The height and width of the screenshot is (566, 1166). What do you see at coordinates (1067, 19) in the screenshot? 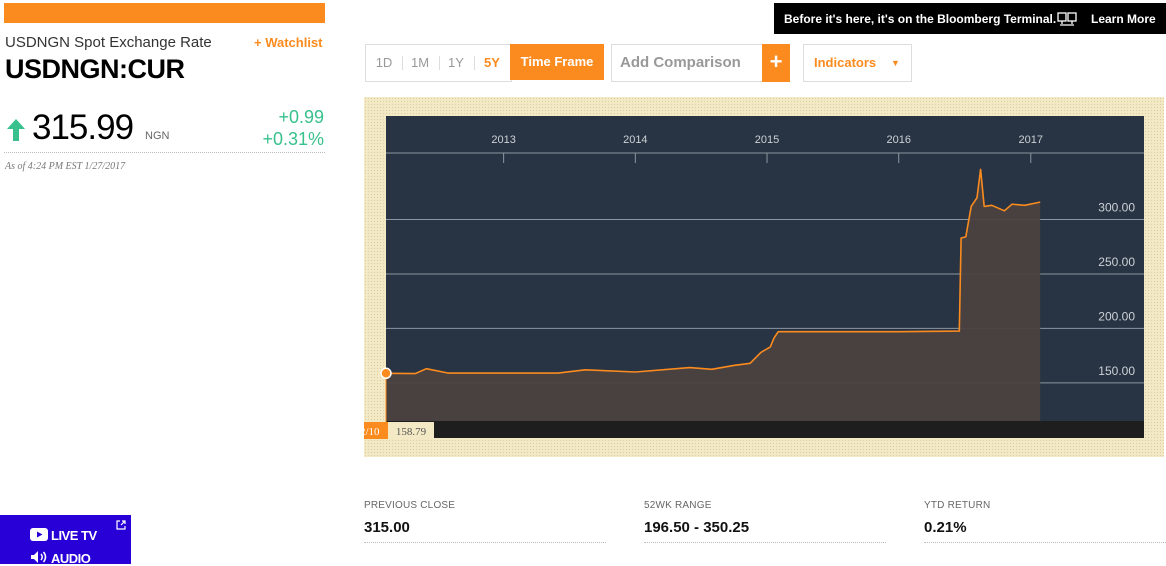
I see `monitor-icon` at bounding box center [1067, 19].